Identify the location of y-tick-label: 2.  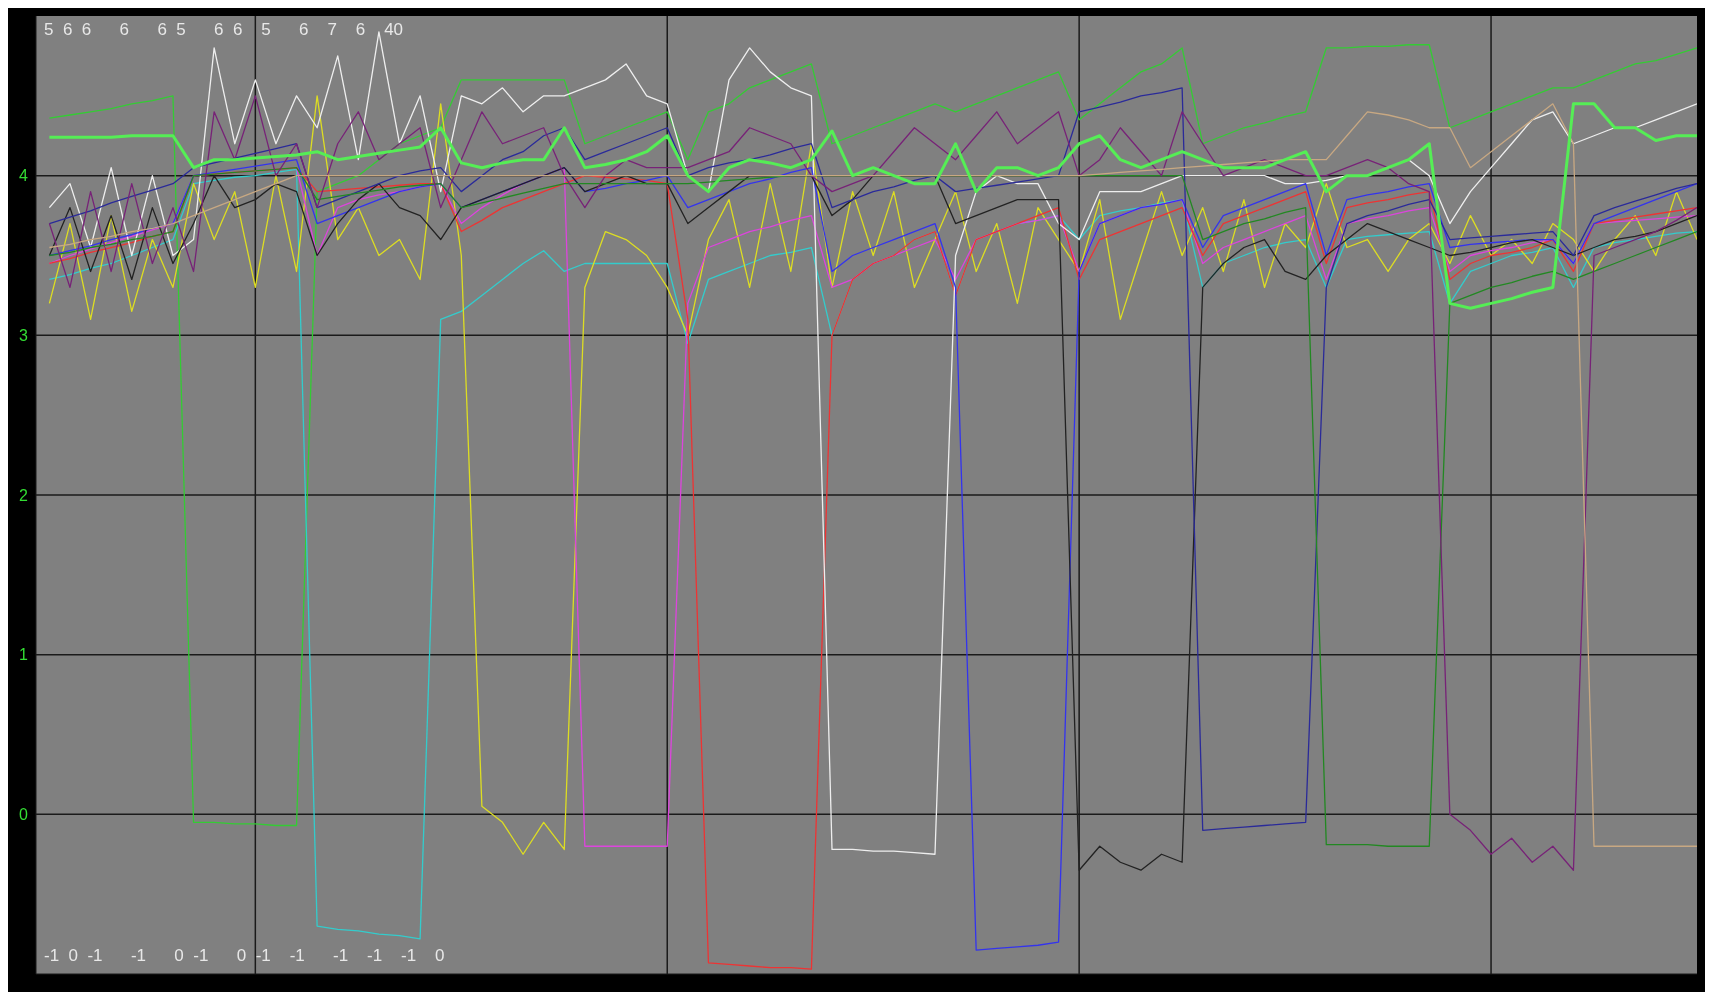
(24, 495).